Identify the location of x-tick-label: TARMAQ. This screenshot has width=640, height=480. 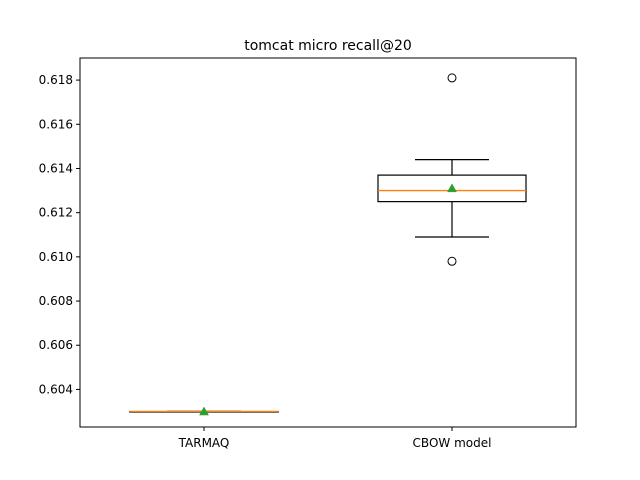
(204, 443).